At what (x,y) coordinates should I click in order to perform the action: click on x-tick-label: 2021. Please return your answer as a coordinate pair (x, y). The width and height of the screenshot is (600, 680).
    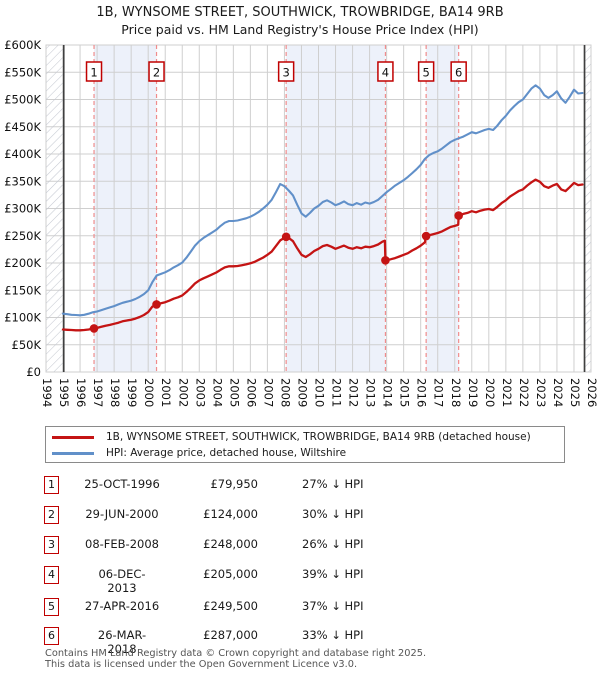
    Looking at the image, I should click on (507, 392).